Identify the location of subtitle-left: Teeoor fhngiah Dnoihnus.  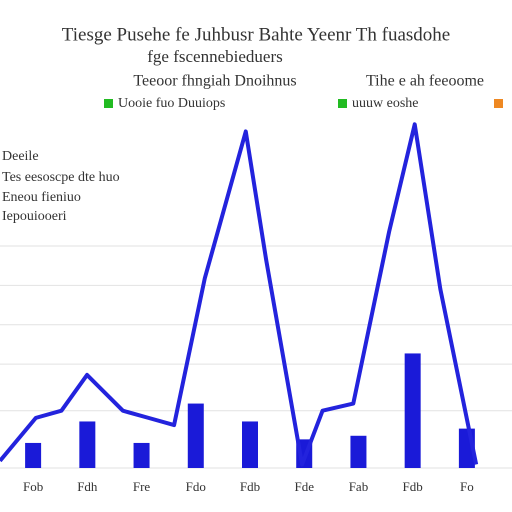
(214, 81).